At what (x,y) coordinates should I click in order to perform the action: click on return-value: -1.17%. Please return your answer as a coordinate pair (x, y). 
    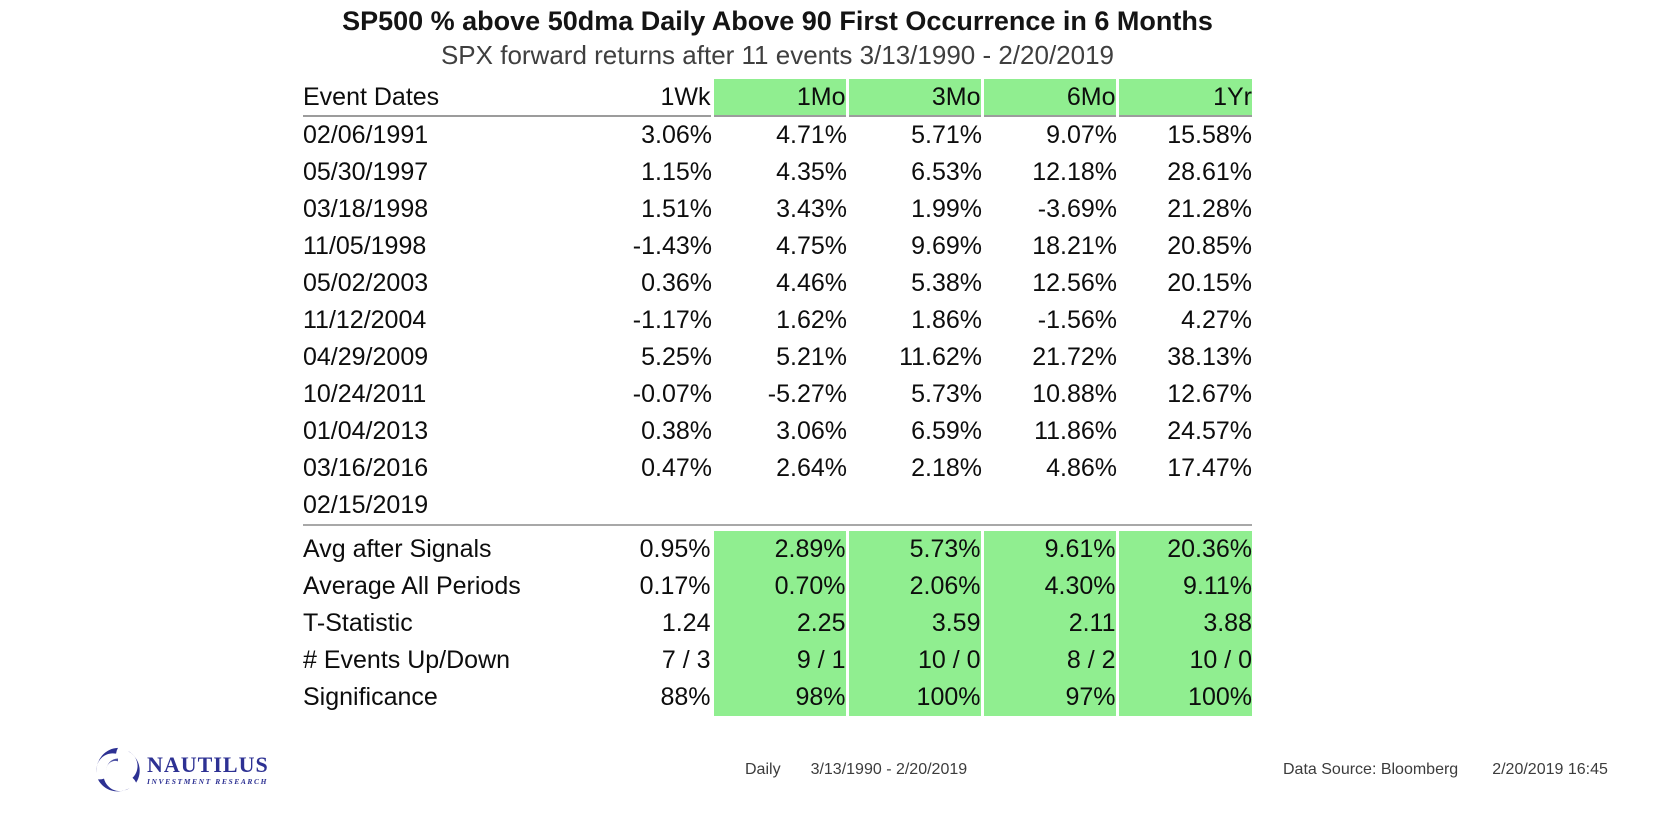
    Looking at the image, I should click on (672, 320).